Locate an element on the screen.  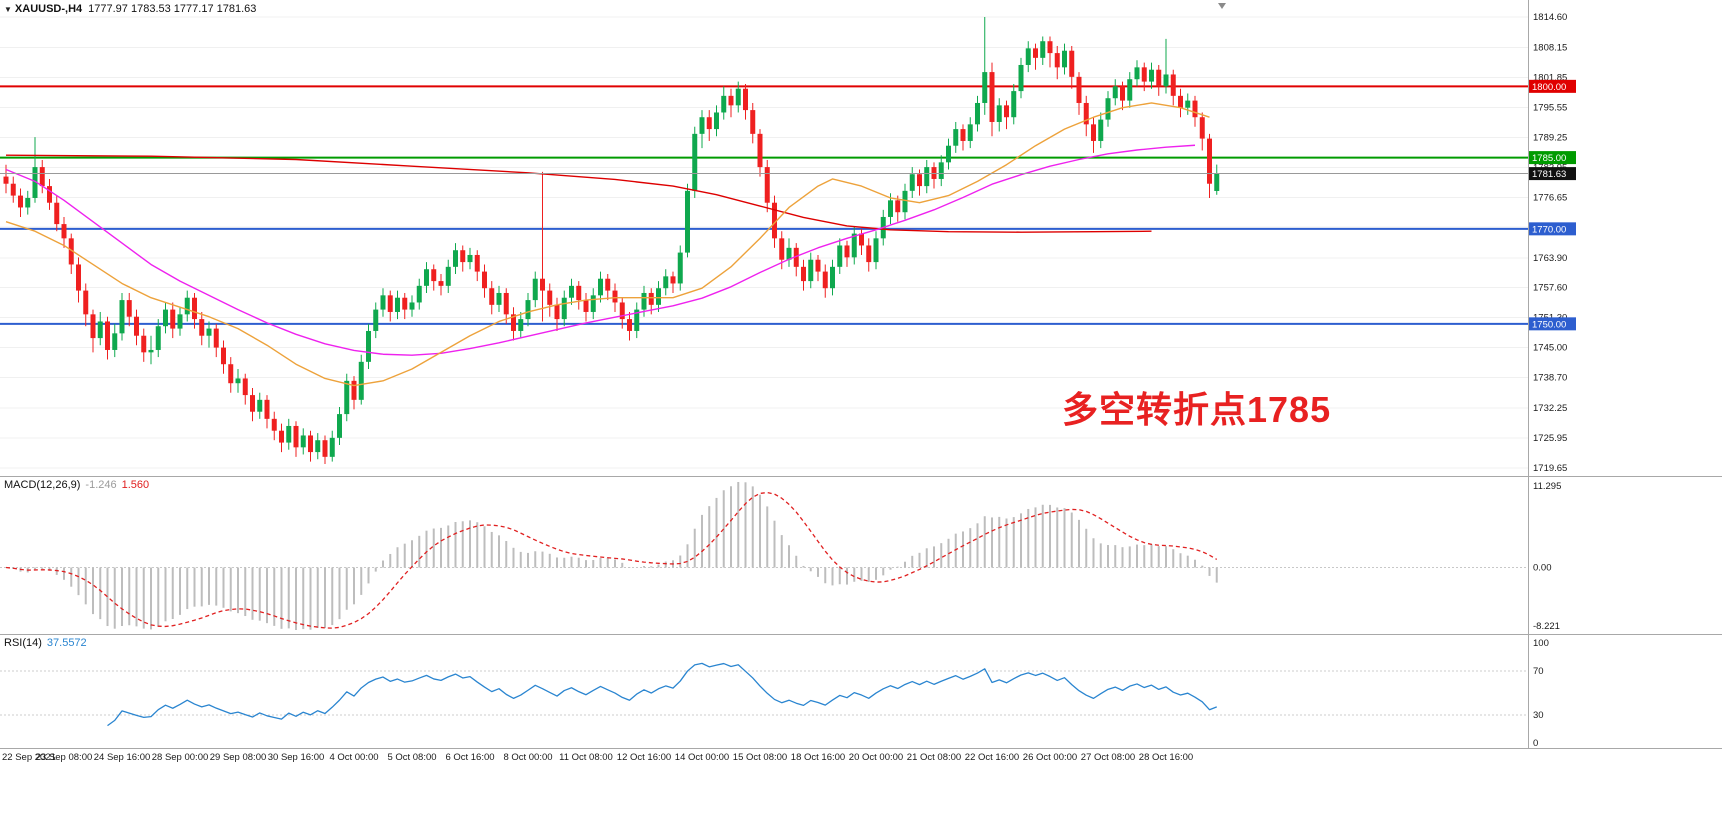
macd-axis-label: 0.00 is located at coordinates (1542, 568).